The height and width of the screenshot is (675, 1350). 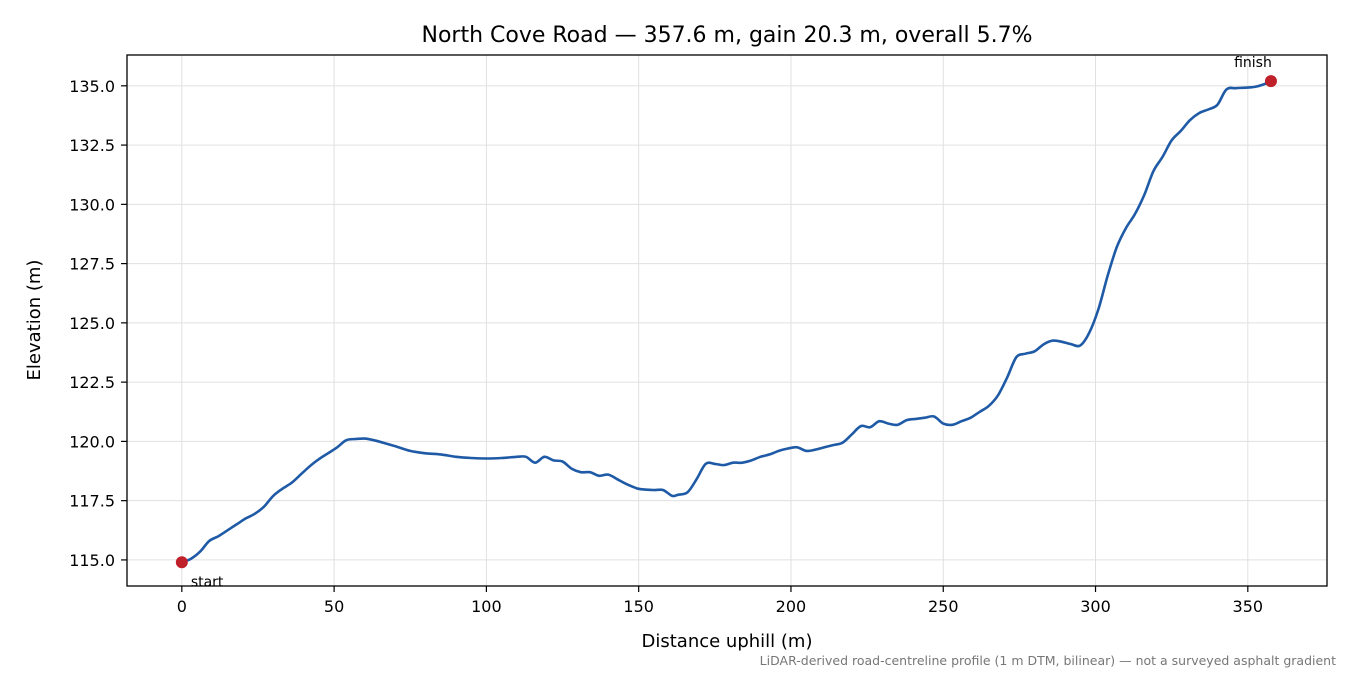 What do you see at coordinates (92, 204) in the screenshot?
I see `y-tick-label: 130.0` at bounding box center [92, 204].